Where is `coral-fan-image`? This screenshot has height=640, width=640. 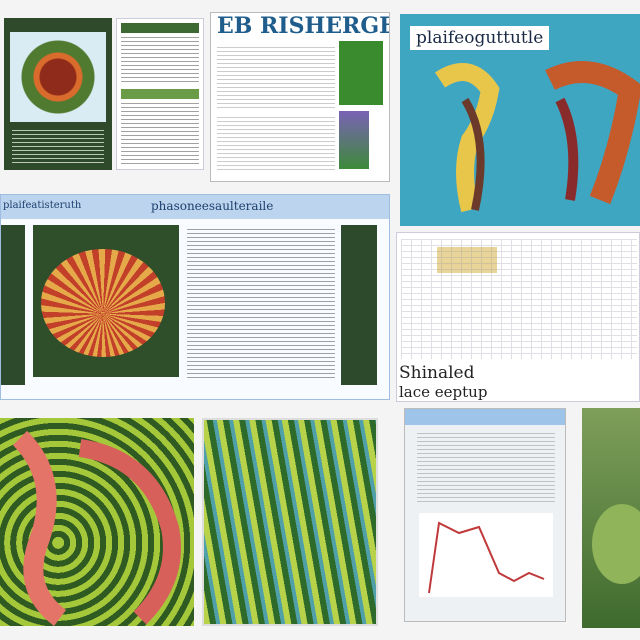
coral-fan-image is located at coordinates (103, 303).